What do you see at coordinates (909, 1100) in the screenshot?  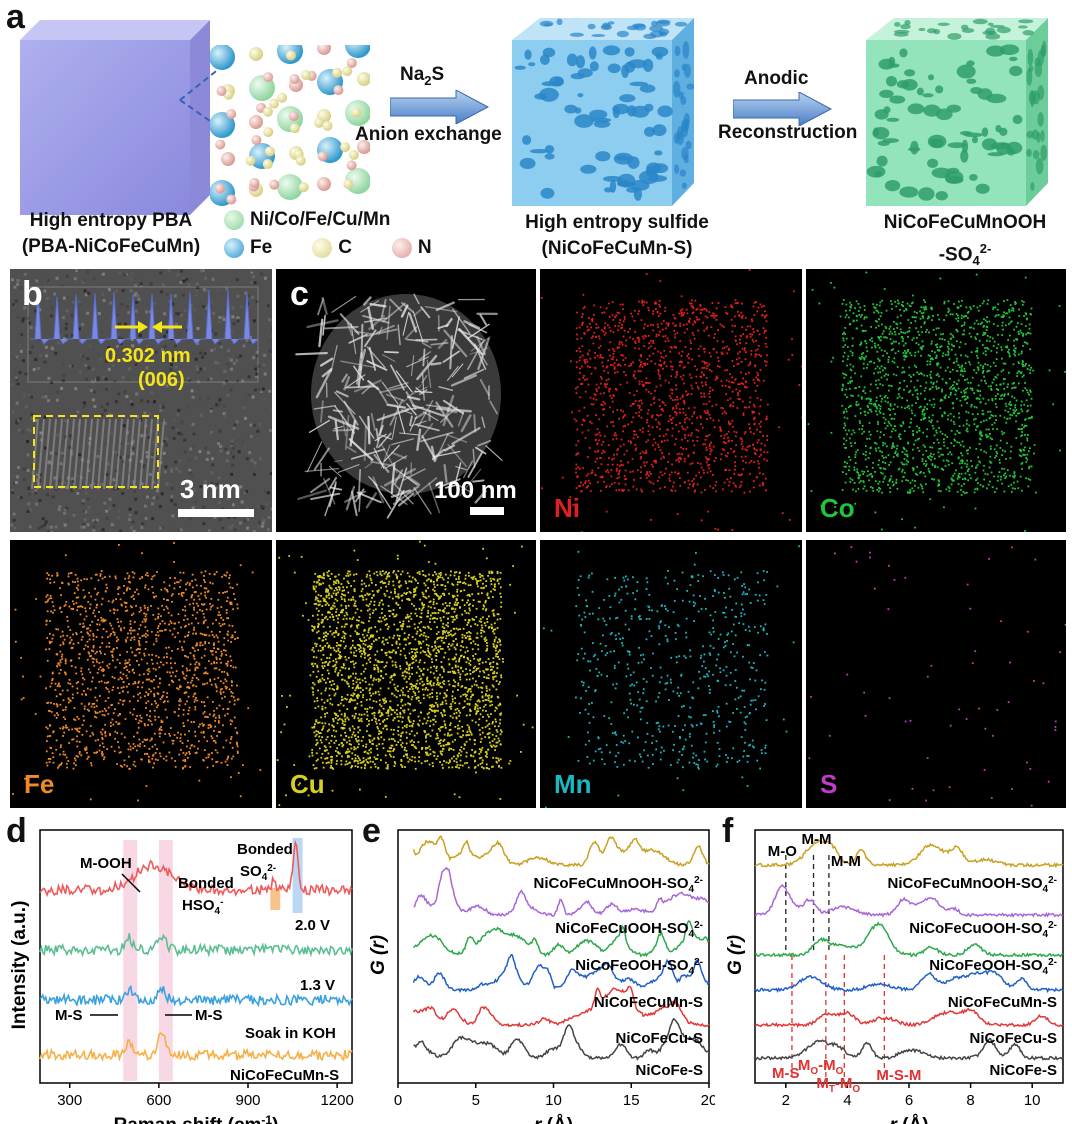 I see `x-tick-label: 6` at bounding box center [909, 1100].